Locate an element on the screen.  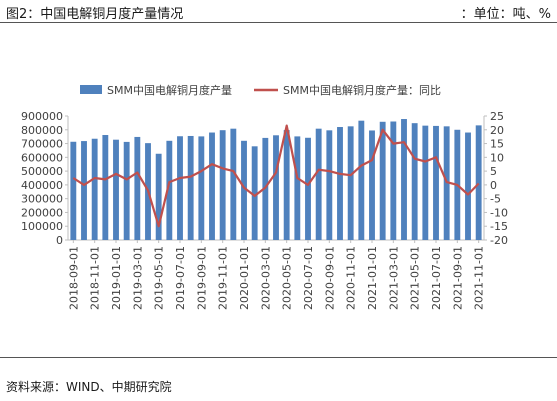
x-tick-label: 2020-01-01 is located at coordinates (244, 278).